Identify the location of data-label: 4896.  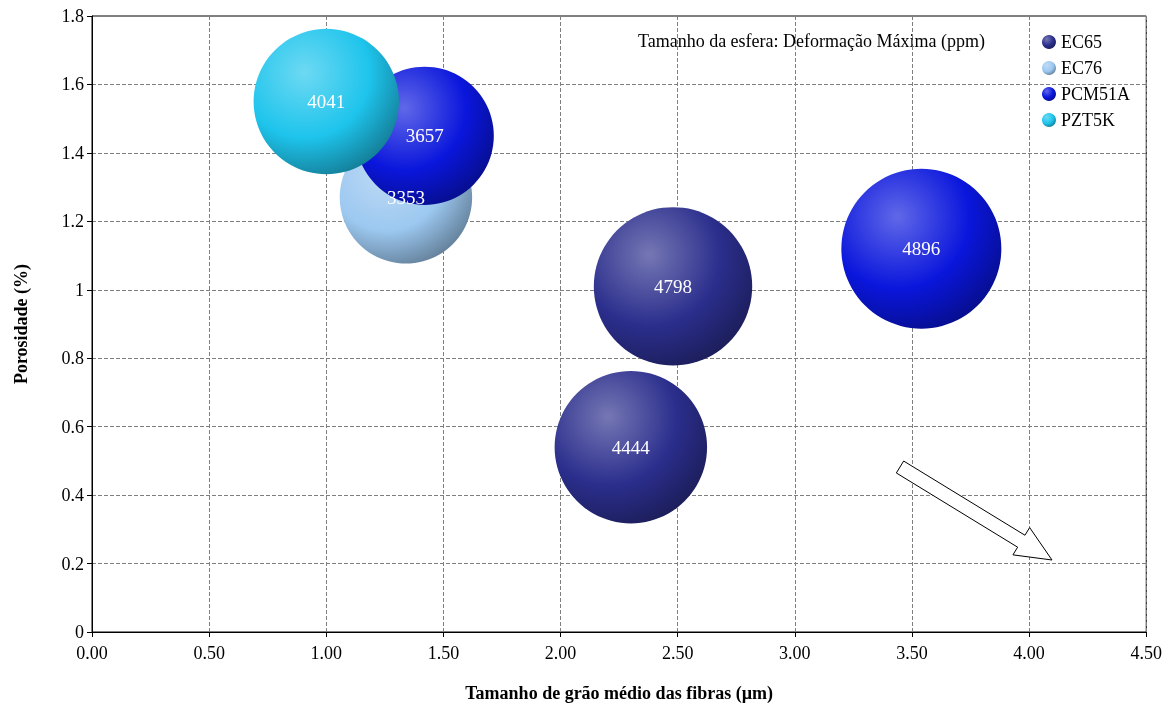
(921, 249).